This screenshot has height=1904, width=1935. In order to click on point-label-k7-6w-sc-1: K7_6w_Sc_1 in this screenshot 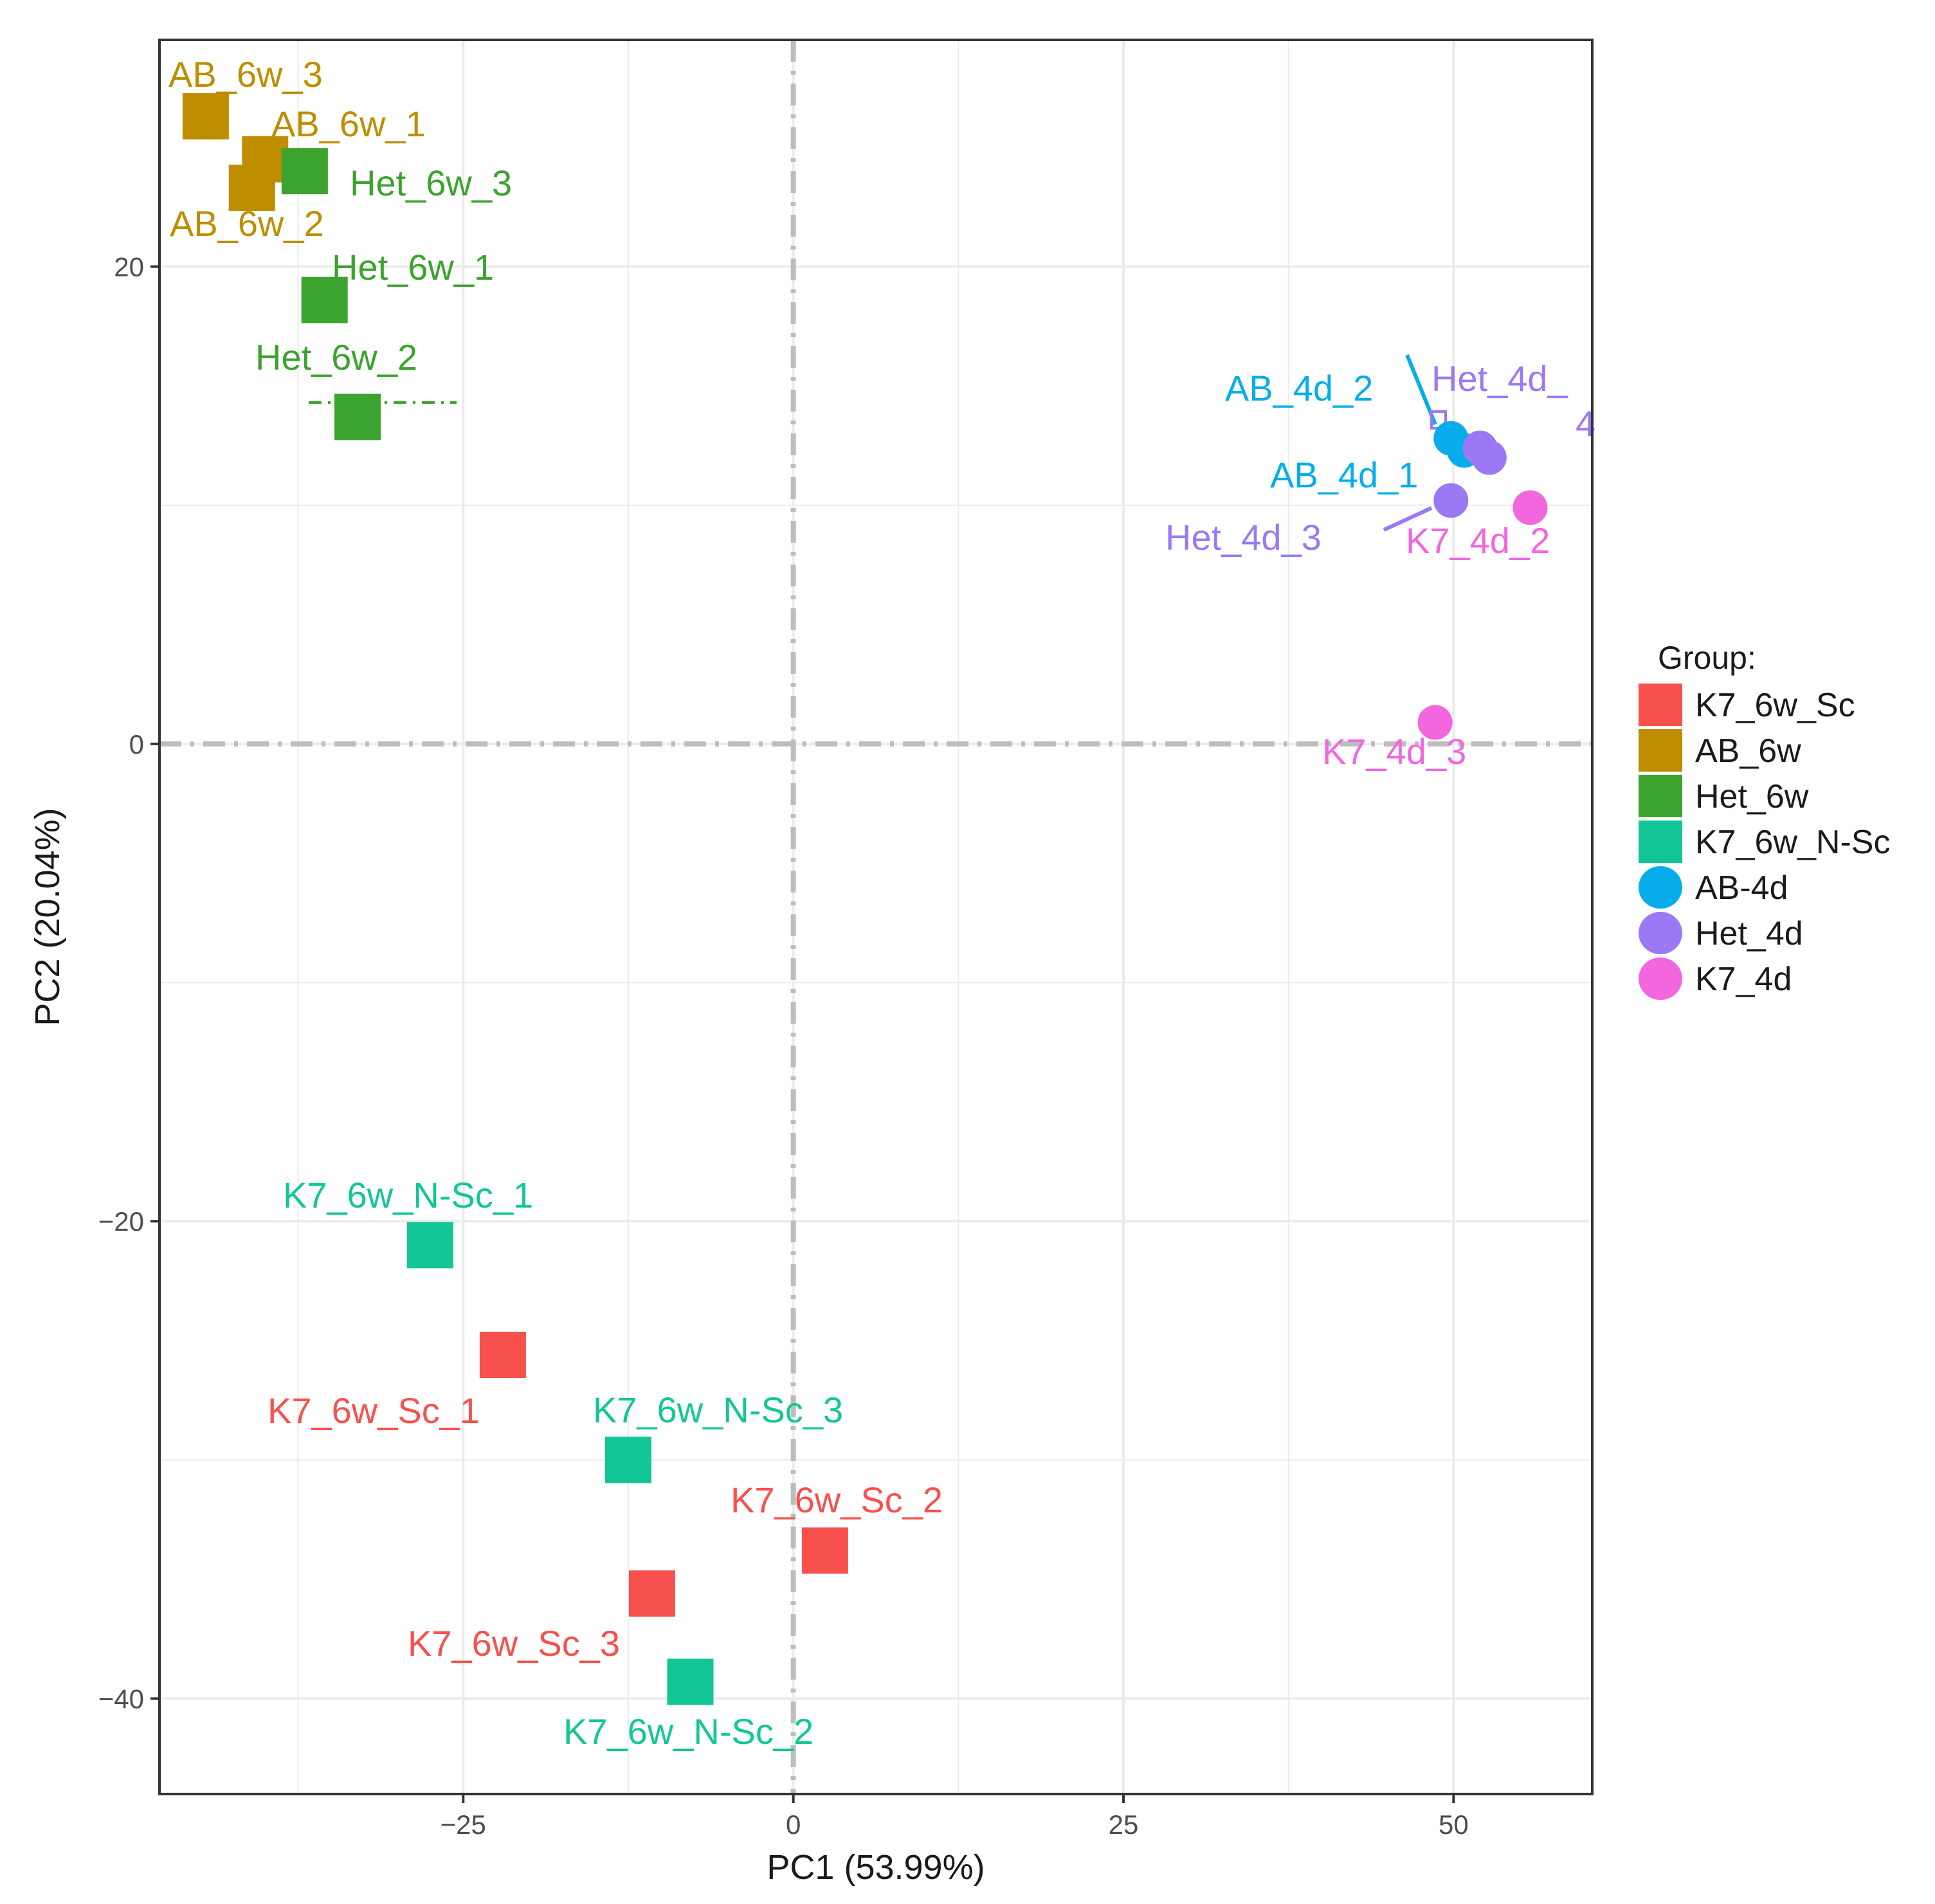, I will do `click(374, 1411)`.